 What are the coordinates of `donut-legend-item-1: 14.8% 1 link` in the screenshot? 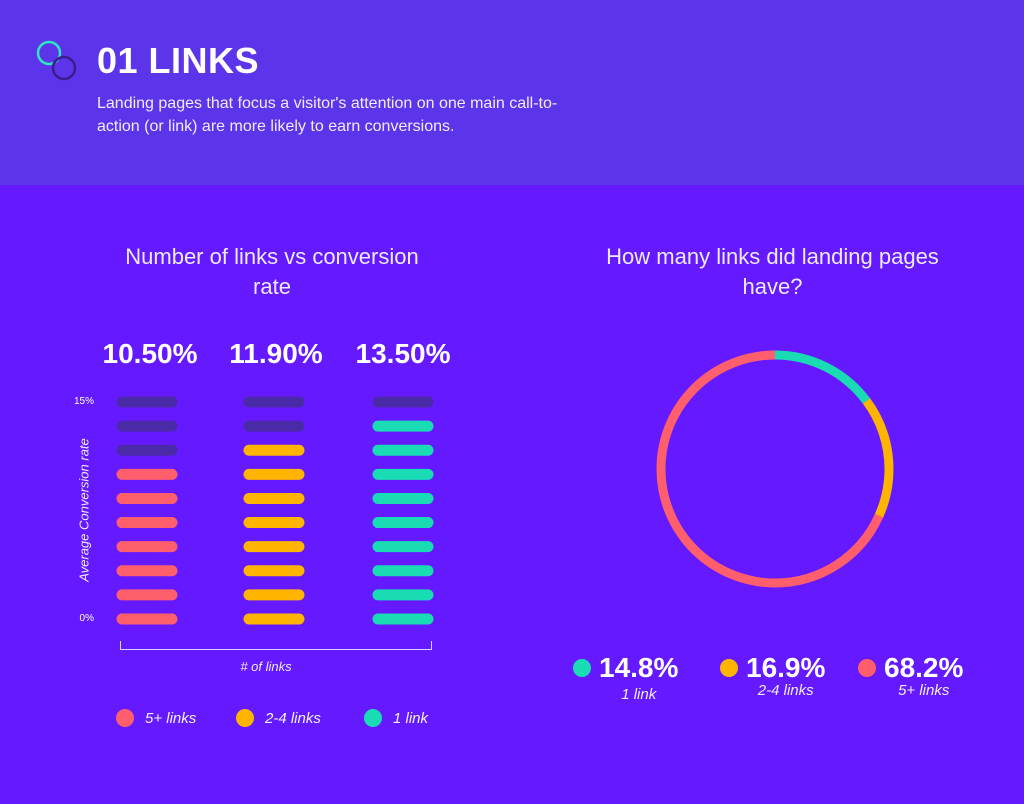 It's located at (625, 677).